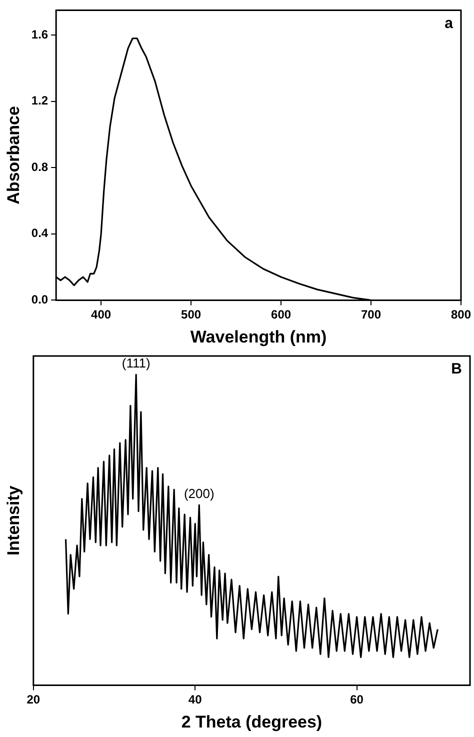 Image resolution: width=474 pixels, height=737 pixels. Describe the element at coordinates (251, 722) in the screenshot. I see `x-axis-title: 2 Theta (degrees)` at that location.